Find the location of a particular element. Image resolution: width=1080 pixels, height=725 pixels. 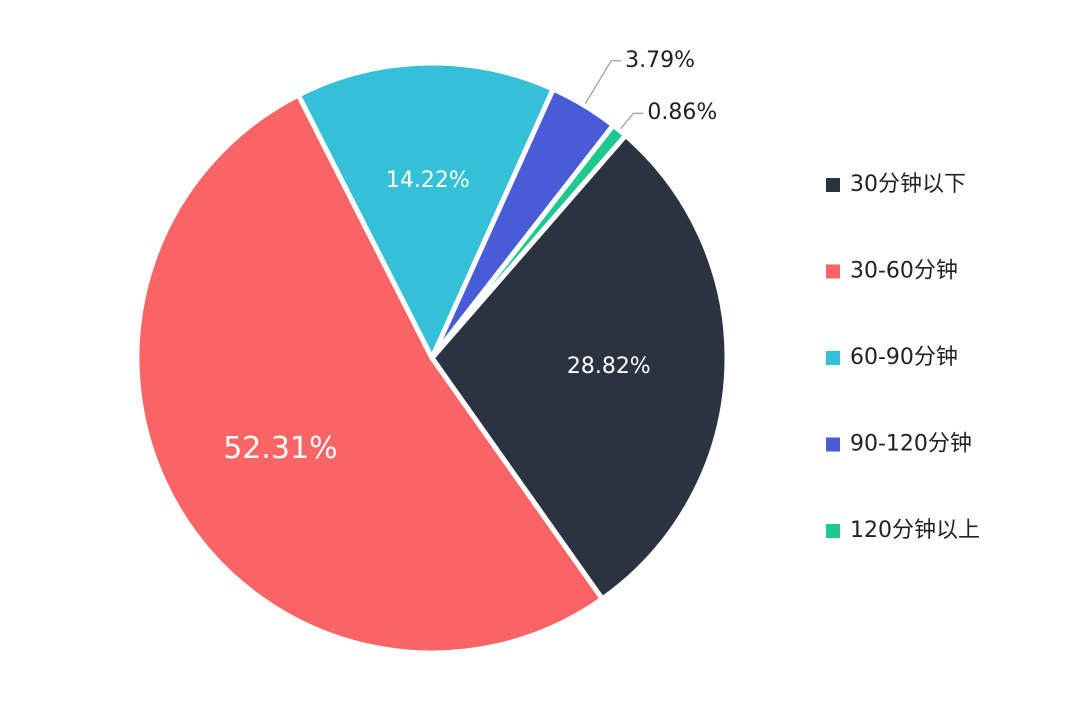

legend-label: 30-60分钟 is located at coordinates (904, 271).